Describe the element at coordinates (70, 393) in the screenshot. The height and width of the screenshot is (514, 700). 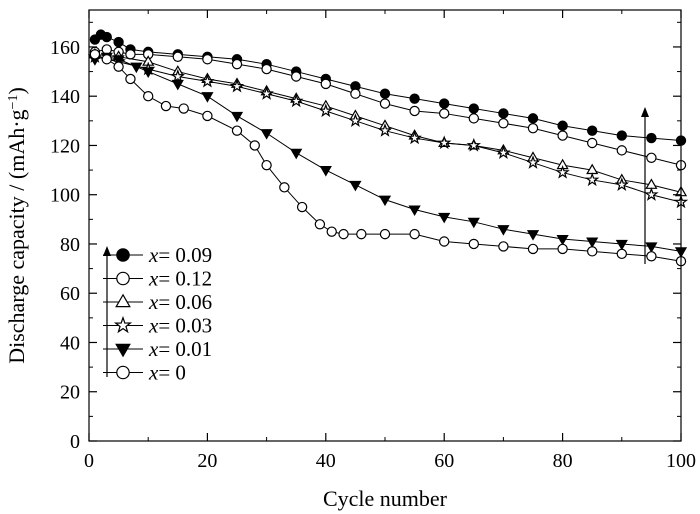
I see `y-tick-label: 20` at that location.